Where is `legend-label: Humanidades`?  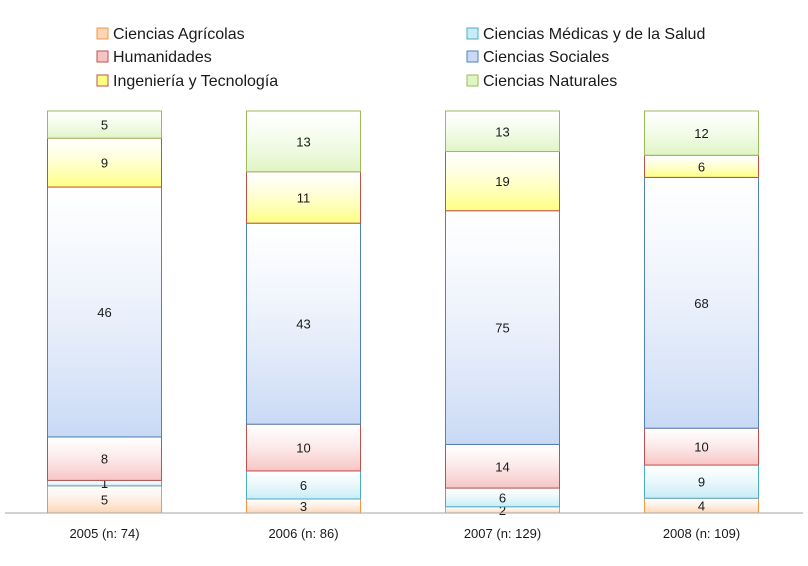
legend-label: Humanidades is located at coordinates (162, 57).